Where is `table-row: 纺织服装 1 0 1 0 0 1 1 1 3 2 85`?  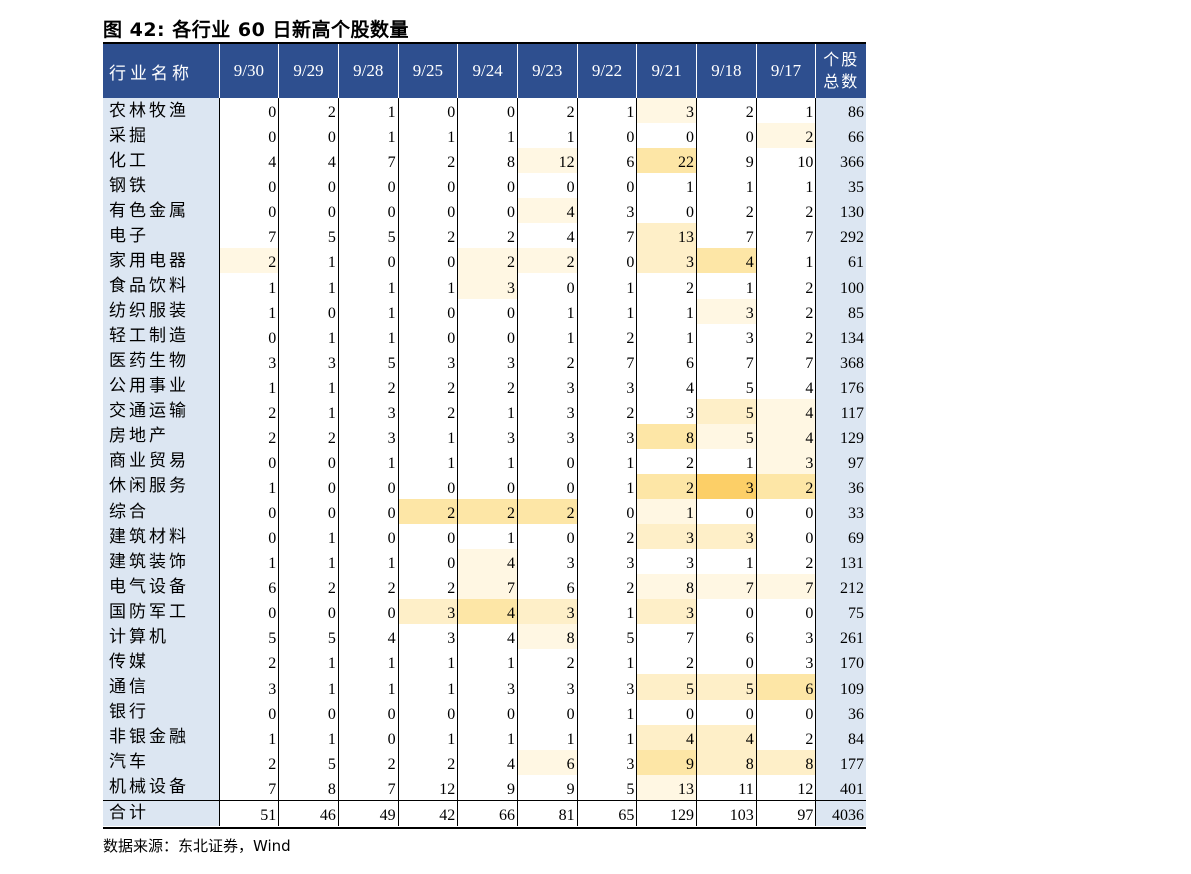 table-row: 纺织服装 1 0 1 0 0 1 1 1 3 2 85 is located at coordinates (484, 311).